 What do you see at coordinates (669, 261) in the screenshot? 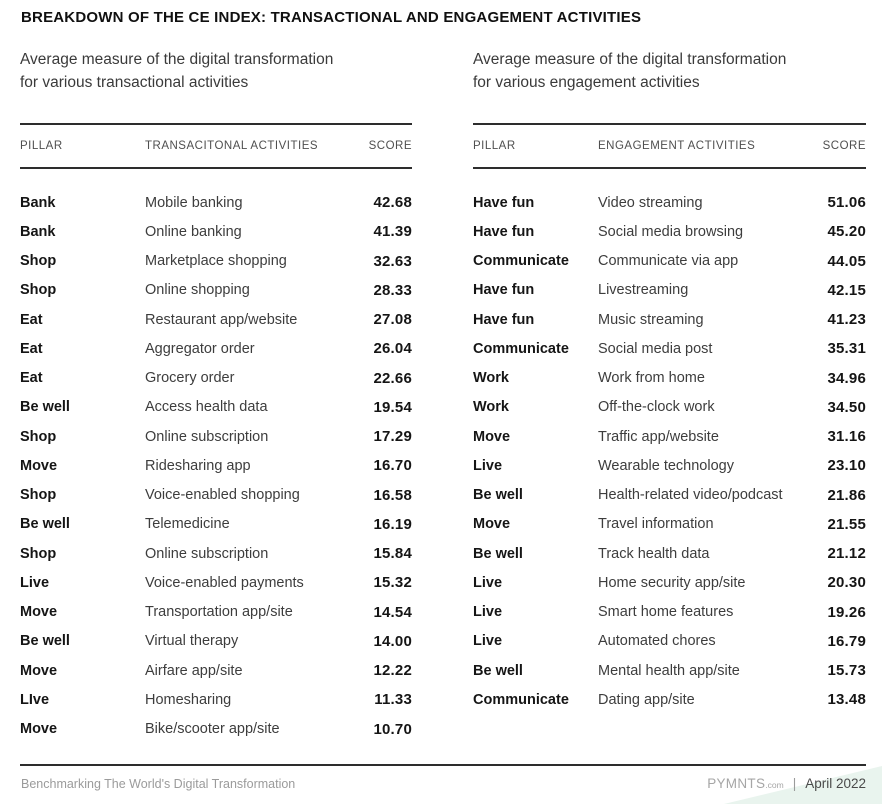
I see `table-row: Communicate Communicate via app 44.05` at bounding box center [669, 261].